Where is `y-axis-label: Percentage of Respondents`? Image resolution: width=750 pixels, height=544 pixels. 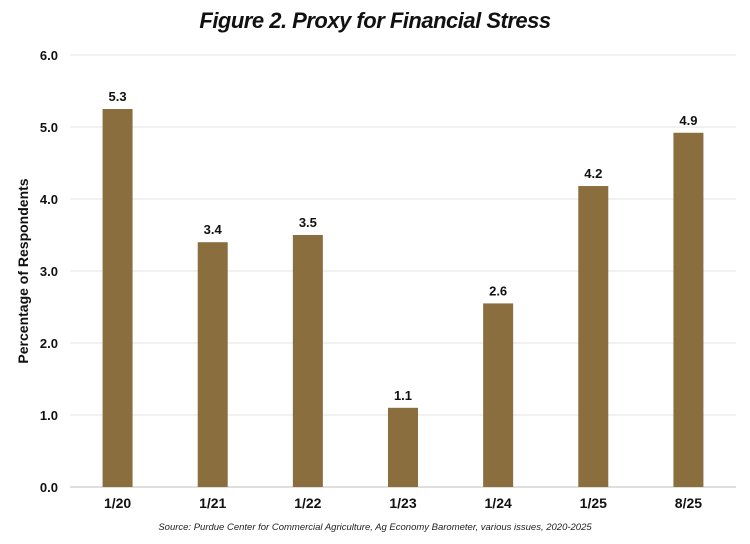 y-axis-label: Percentage of Respondents is located at coordinates (23, 270).